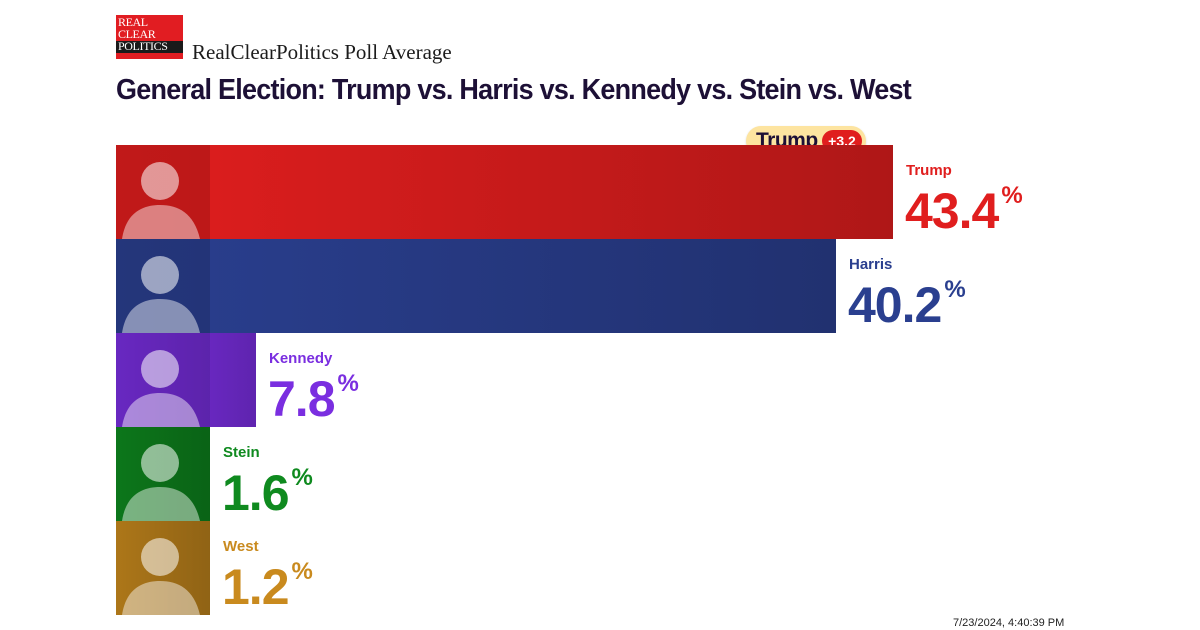  I want to click on value-unit-west: %, so click(302, 571).